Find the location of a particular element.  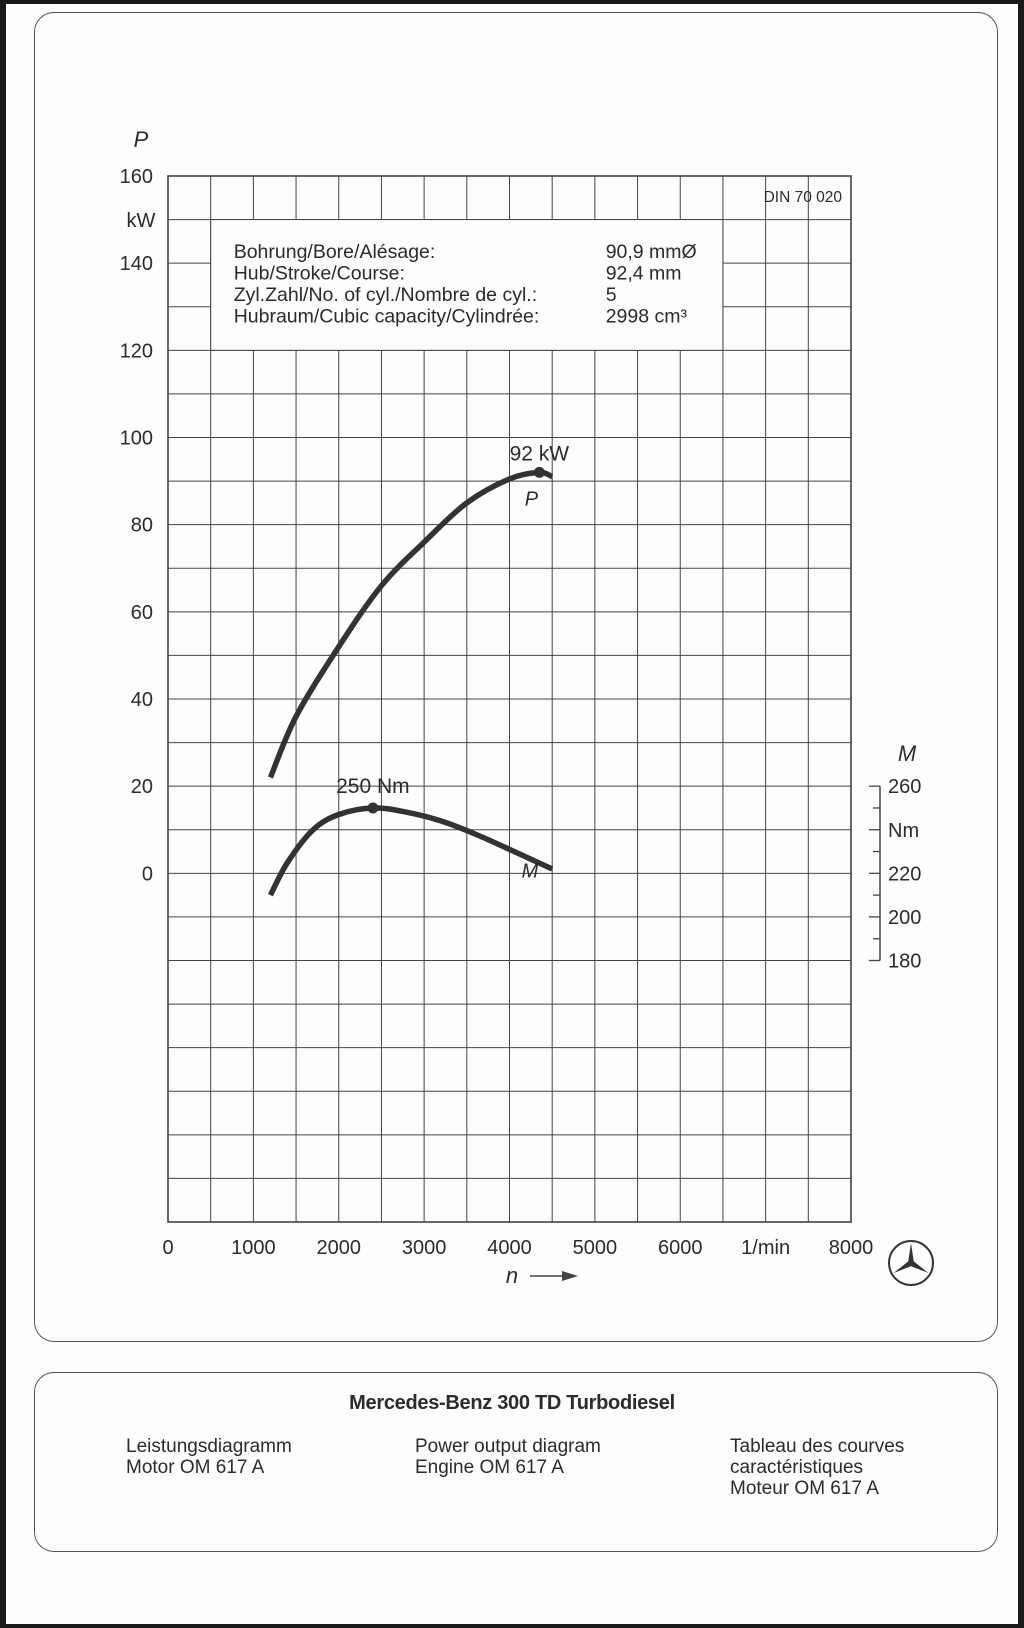

y-right-symbol: M is located at coordinates (907, 753).